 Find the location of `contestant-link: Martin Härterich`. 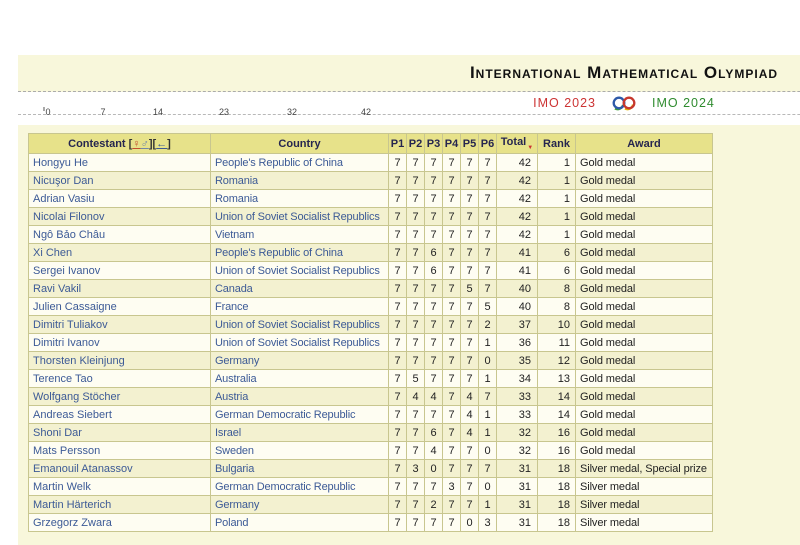

contestant-link: Martin Härterich is located at coordinates (72, 504).